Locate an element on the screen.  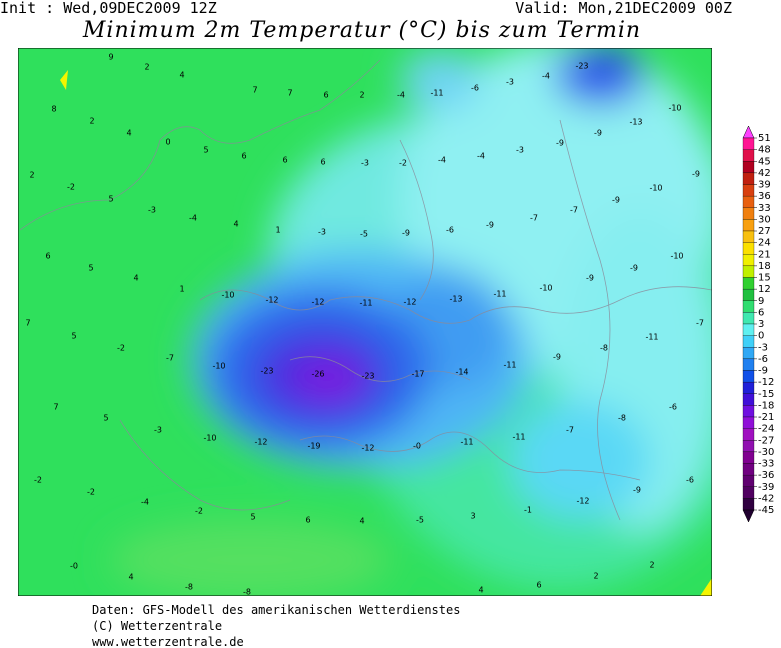
map-value-label: 8 is located at coordinates (53, 109).